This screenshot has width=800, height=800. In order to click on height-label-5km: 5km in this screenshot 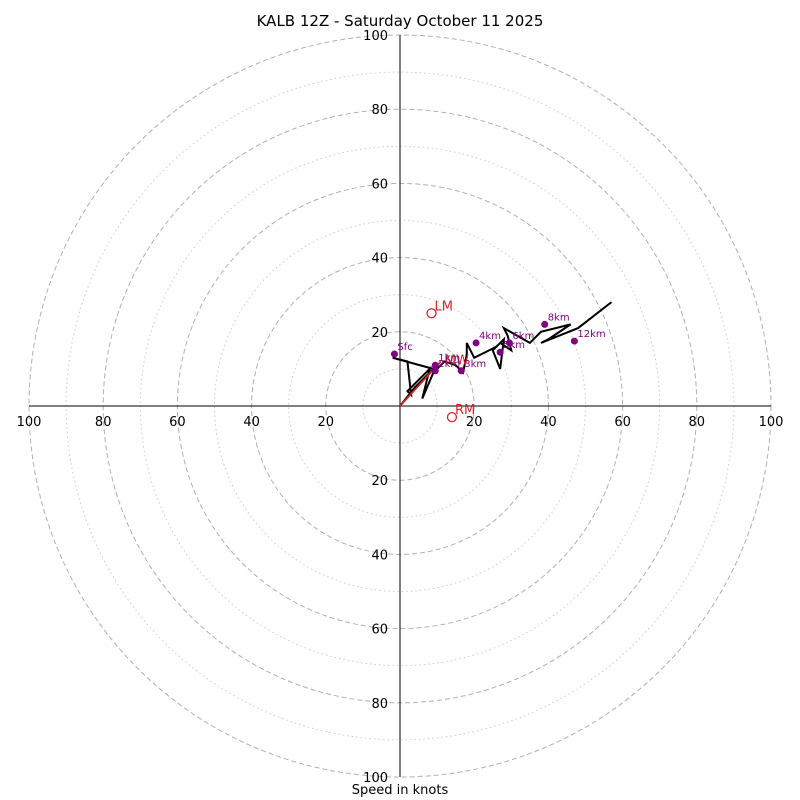, I will do `click(514, 345)`.